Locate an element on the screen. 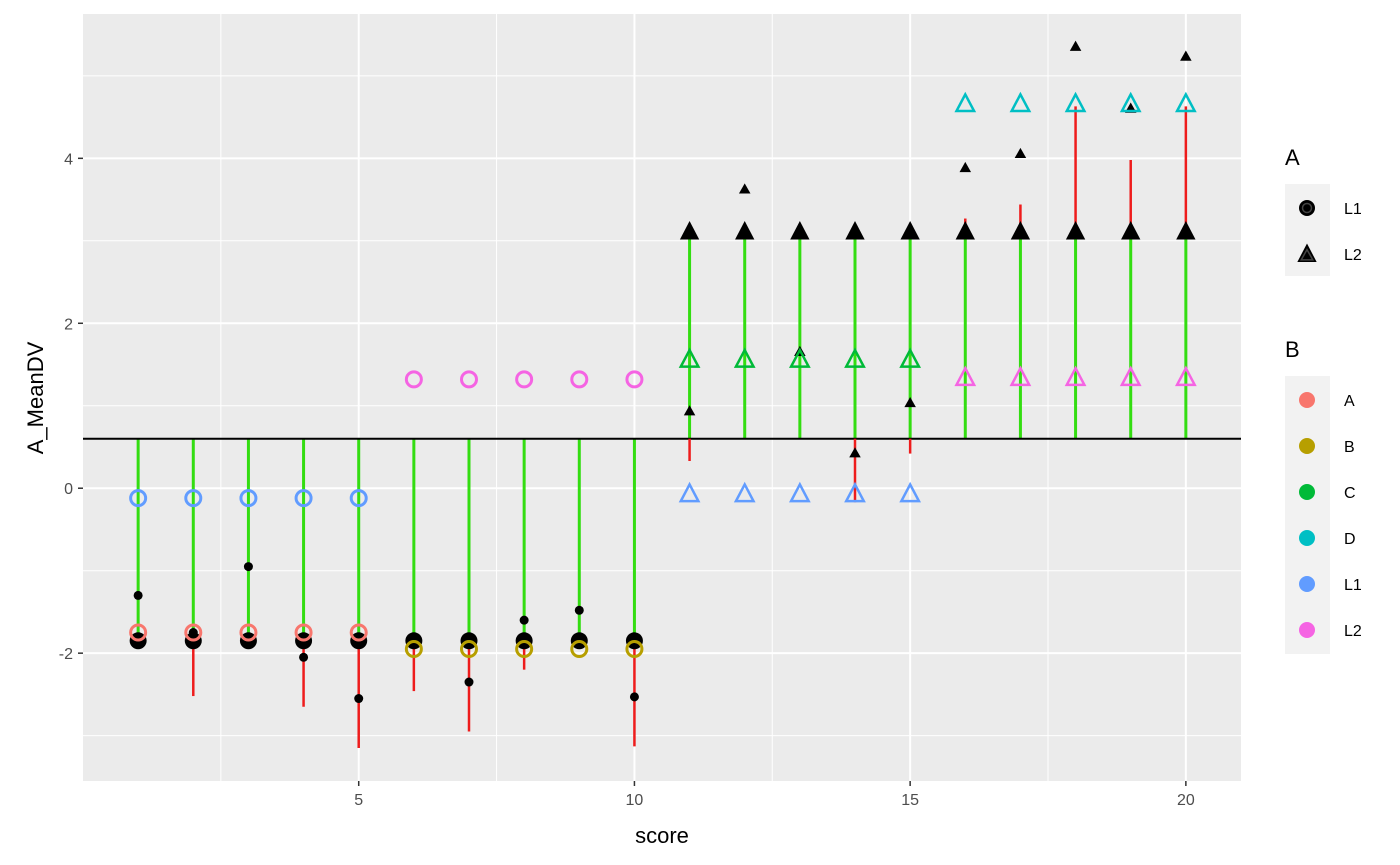 This screenshot has width=1400, height=865. legend-b-key-b is located at coordinates (1307, 446).